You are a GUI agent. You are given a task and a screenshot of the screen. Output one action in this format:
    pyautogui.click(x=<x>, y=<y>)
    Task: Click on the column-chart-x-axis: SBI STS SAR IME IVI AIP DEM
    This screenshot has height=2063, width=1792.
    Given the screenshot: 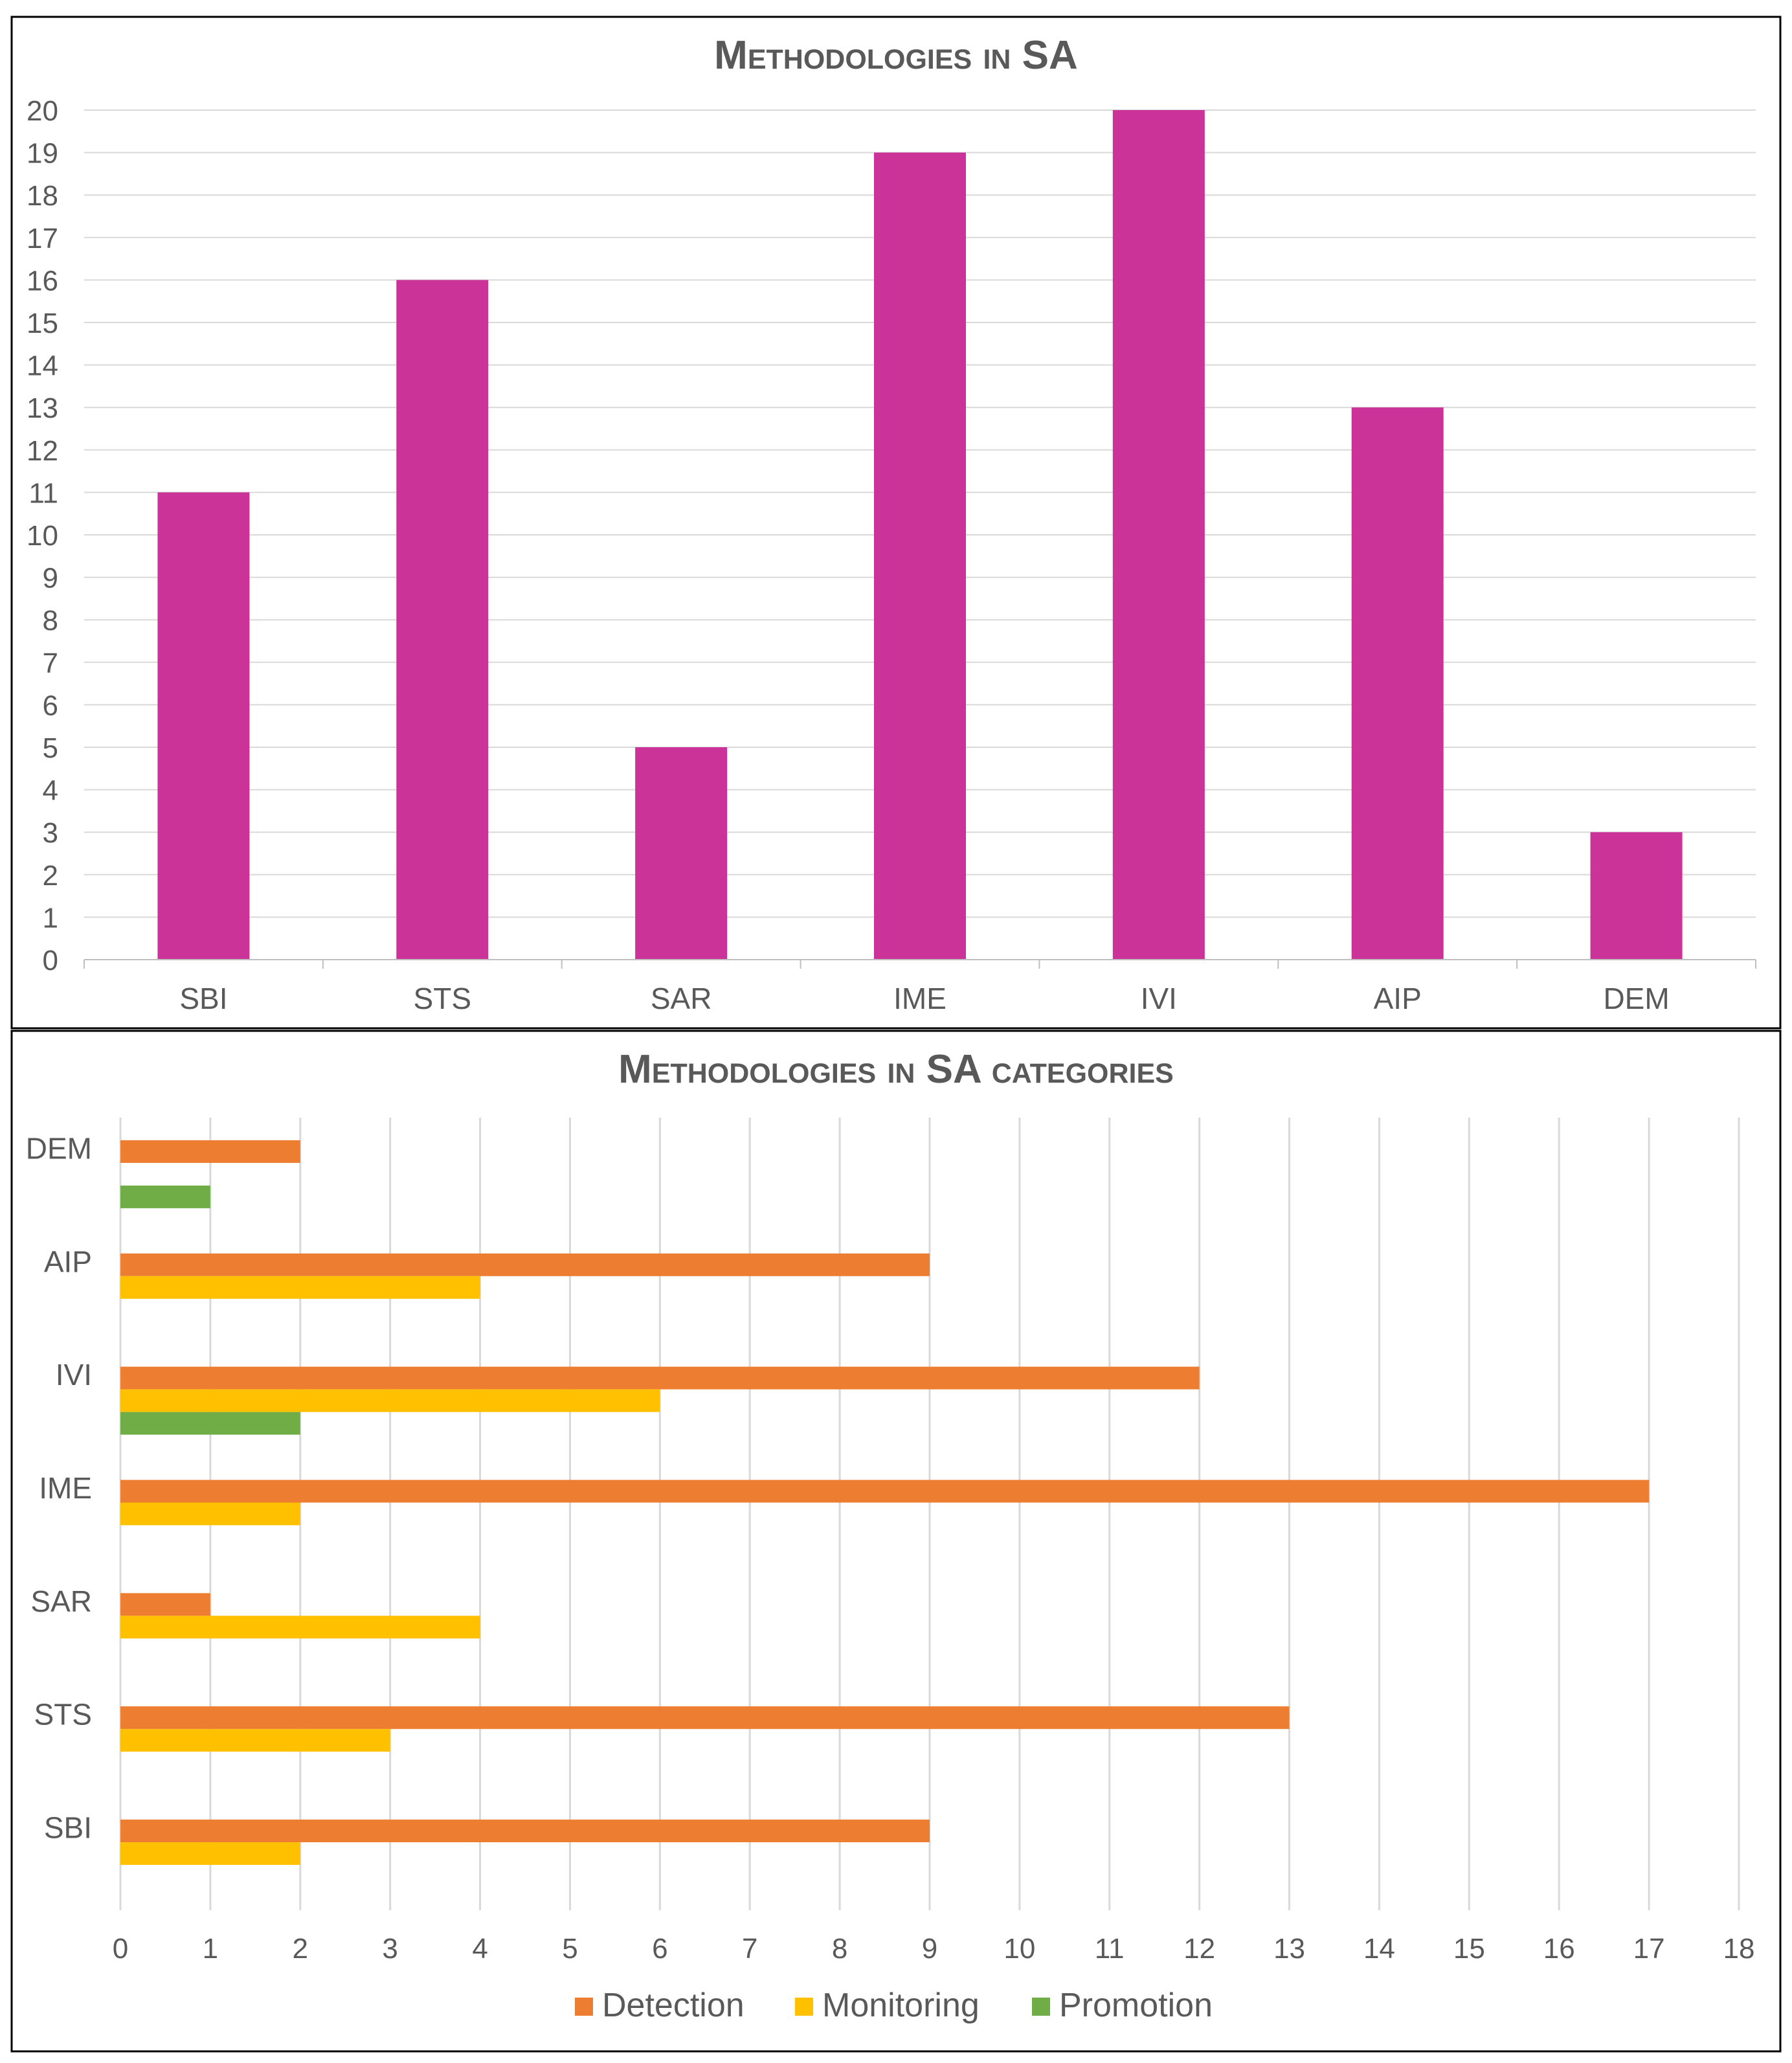 What is the action you would take?
    pyautogui.click(x=920, y=987)
    